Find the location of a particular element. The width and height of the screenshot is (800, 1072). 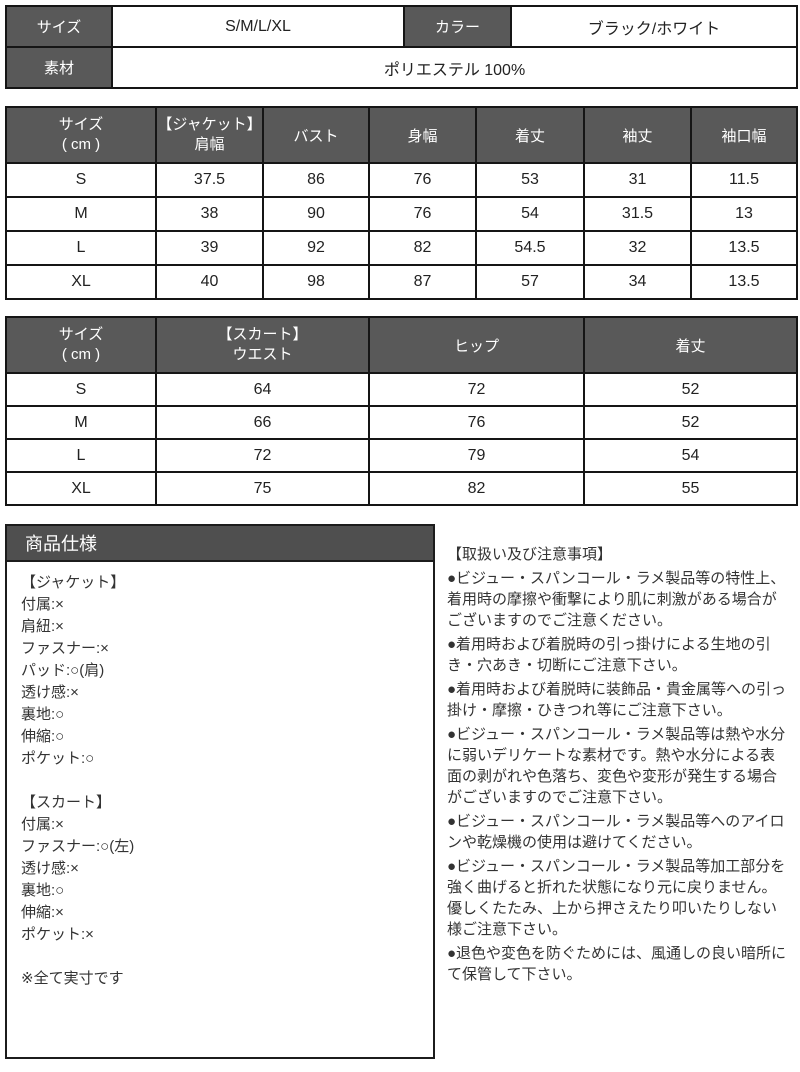

spec-line: ファスナー:× is located at coordinates (65, 648).